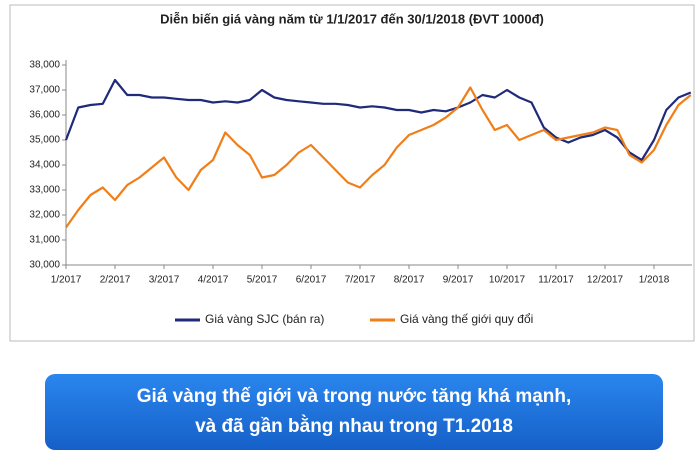 This screenshot has height=471, width=700. Describe the element at coordinates (115, 280) in the screenshot. I see `x-tick-label: 2/2017` at that location.